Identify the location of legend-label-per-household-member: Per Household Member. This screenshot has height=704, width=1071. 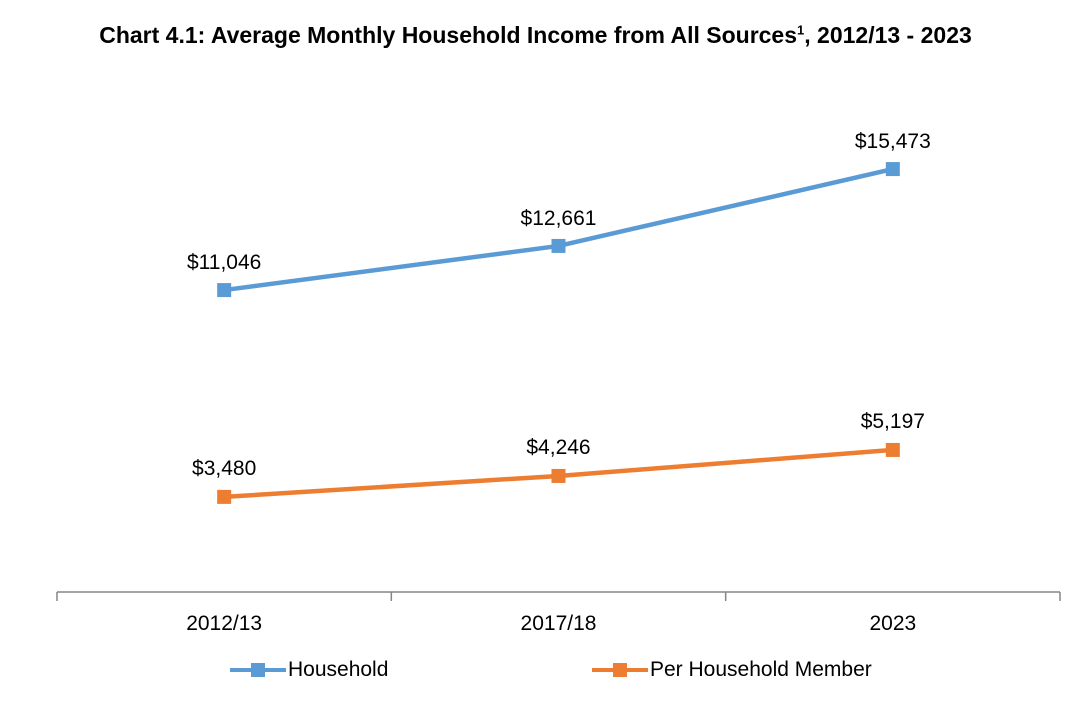
(761, 669).